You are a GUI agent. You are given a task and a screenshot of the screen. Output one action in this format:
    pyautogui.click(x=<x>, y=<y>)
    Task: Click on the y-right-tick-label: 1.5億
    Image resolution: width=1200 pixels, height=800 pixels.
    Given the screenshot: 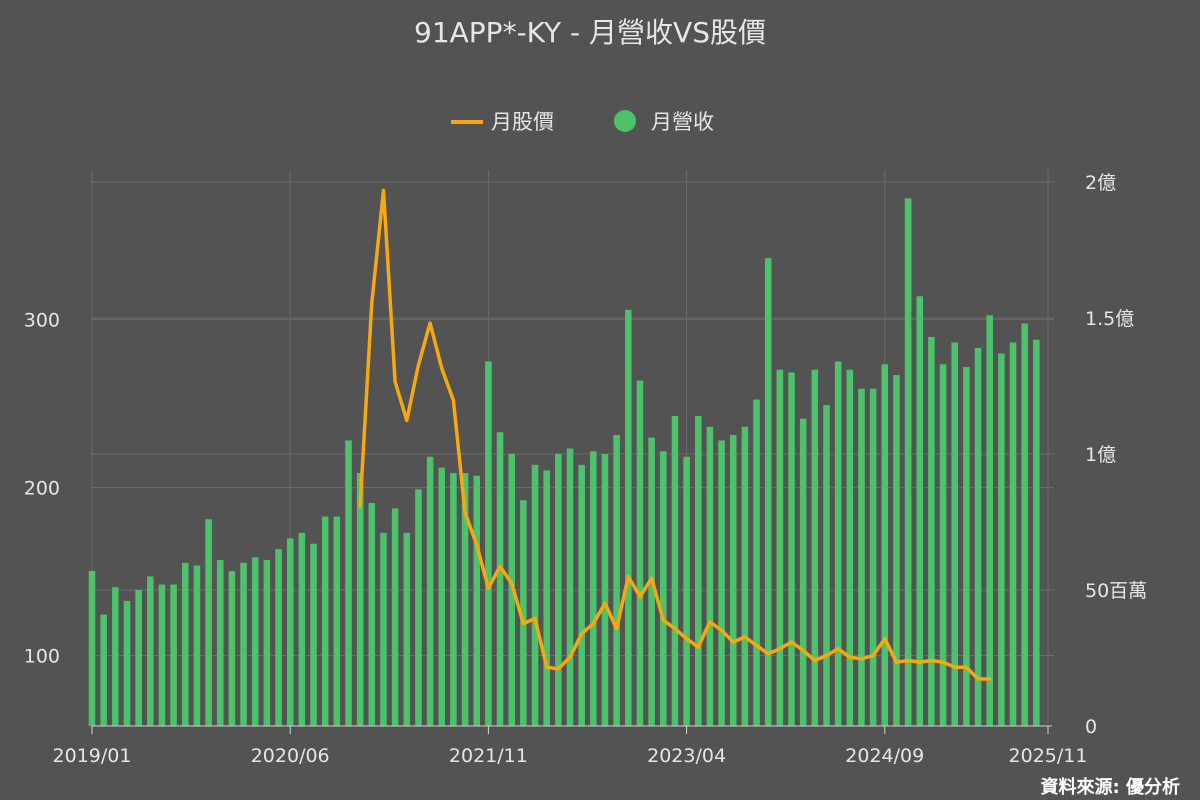 What is the action you would take?
    pyautogui.click(x=1109, y=319)
    